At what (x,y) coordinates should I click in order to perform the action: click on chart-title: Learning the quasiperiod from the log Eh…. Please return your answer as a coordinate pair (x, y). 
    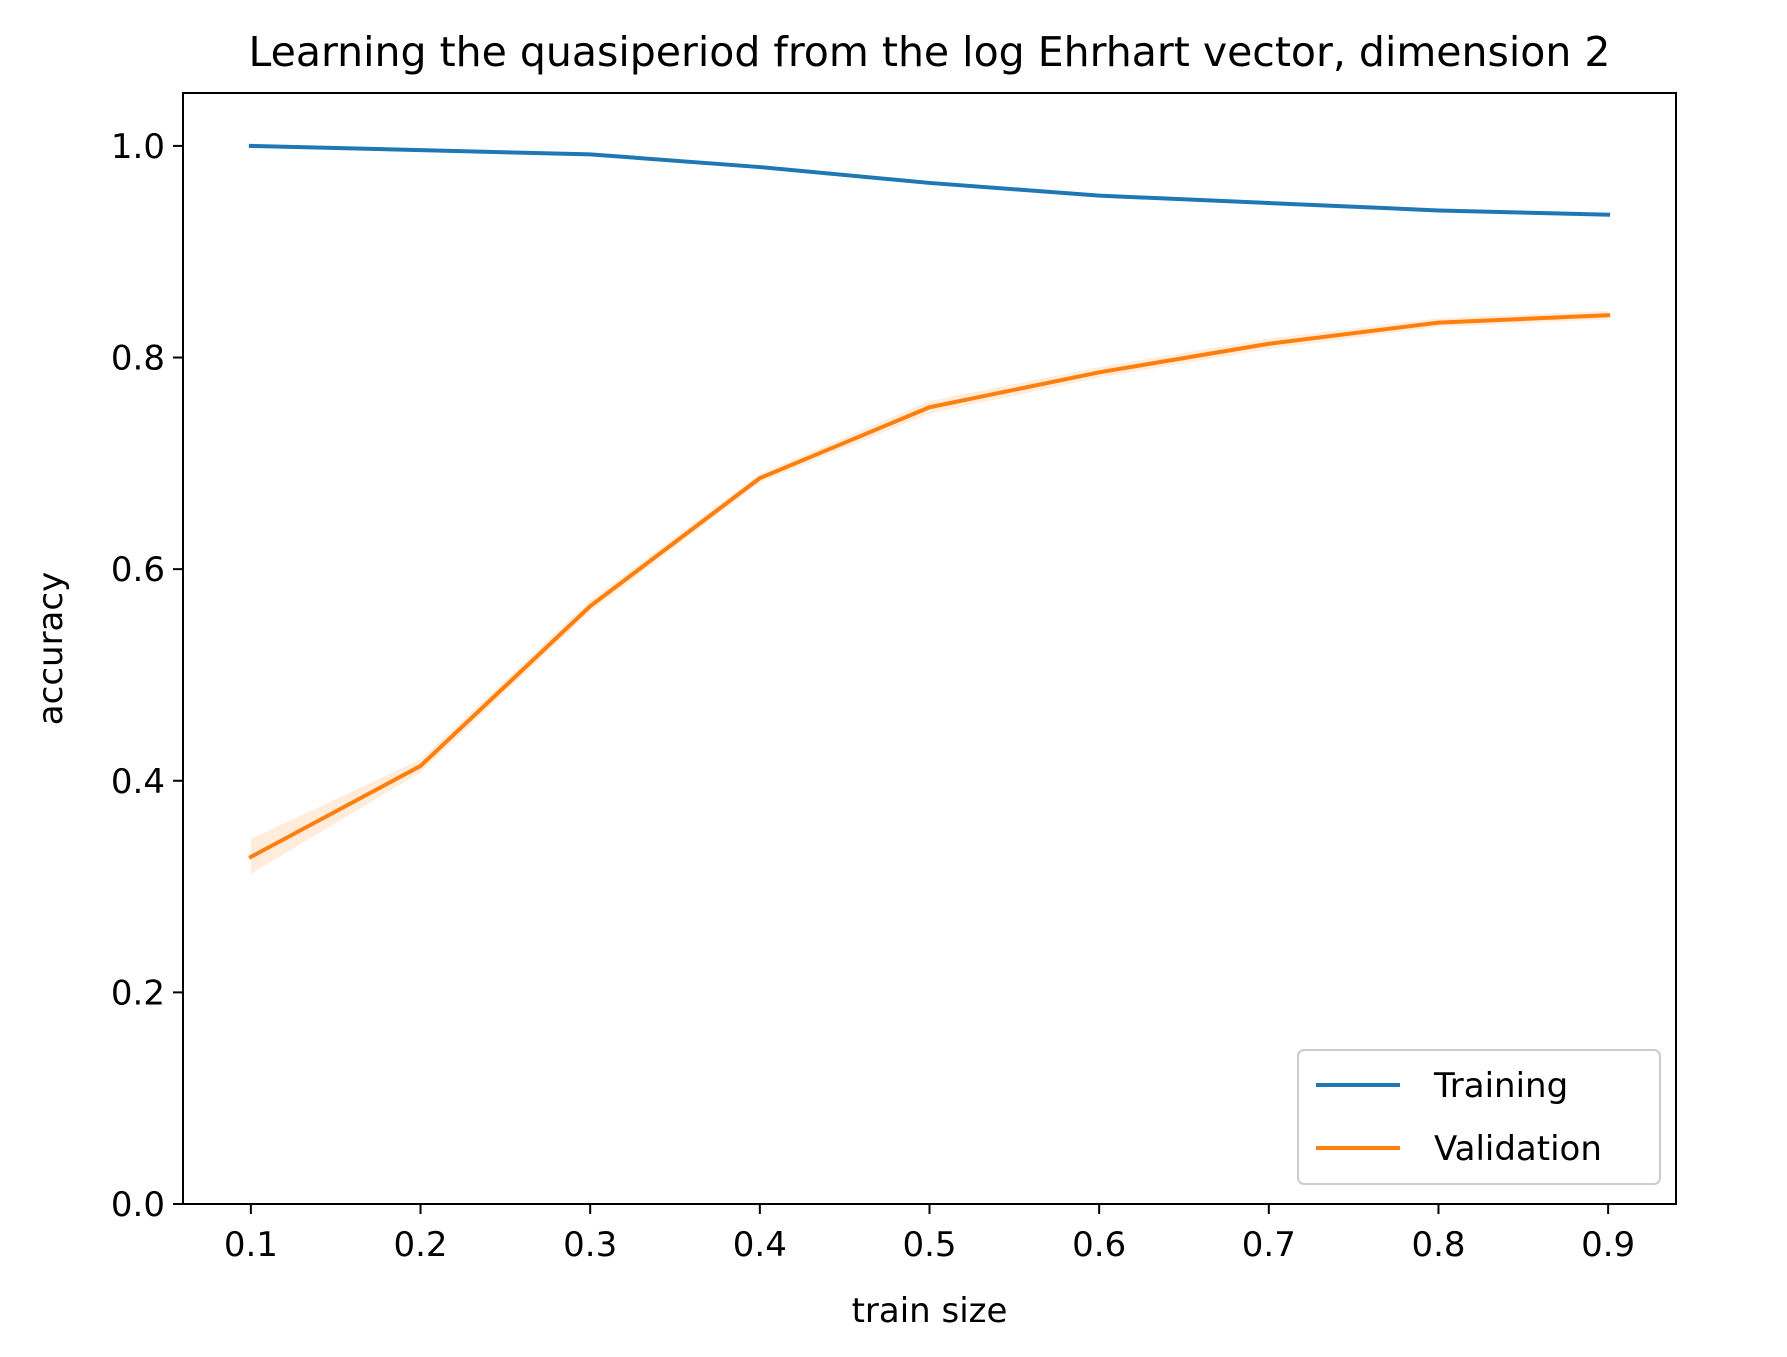
    Looking at the image, I should click on (930, 52).